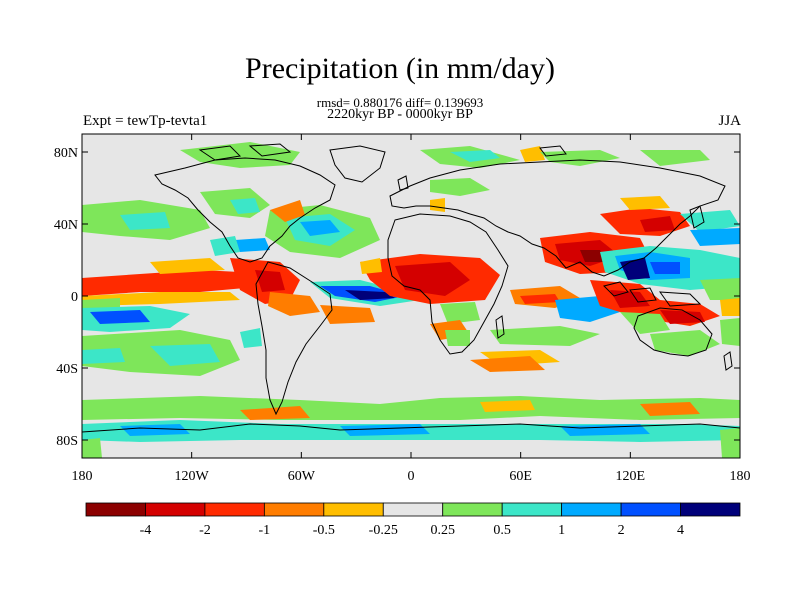 Image resolution: width=800 pixels, height=600 pixels. Describe the element at coordinates (561, 530) in the screenshot. I see `colorbar-label: 1` at that location.